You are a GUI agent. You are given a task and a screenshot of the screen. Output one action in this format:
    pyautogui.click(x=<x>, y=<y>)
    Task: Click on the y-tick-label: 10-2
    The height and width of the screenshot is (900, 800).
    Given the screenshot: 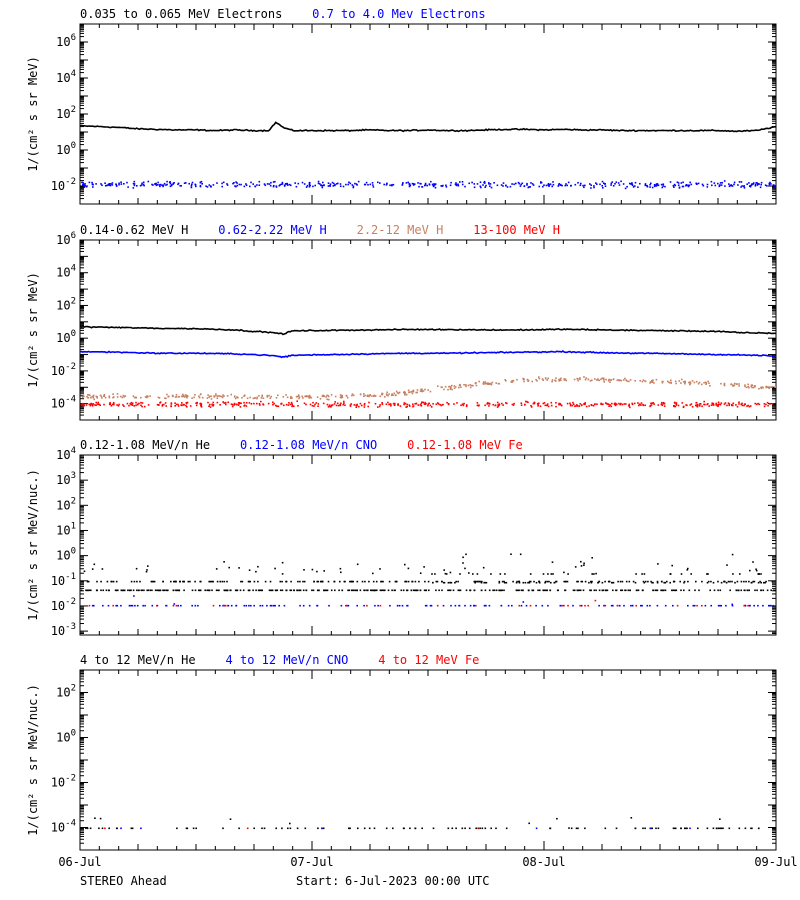 What is the action you would take?
    pyautogui.click(x=63, y=185)
    